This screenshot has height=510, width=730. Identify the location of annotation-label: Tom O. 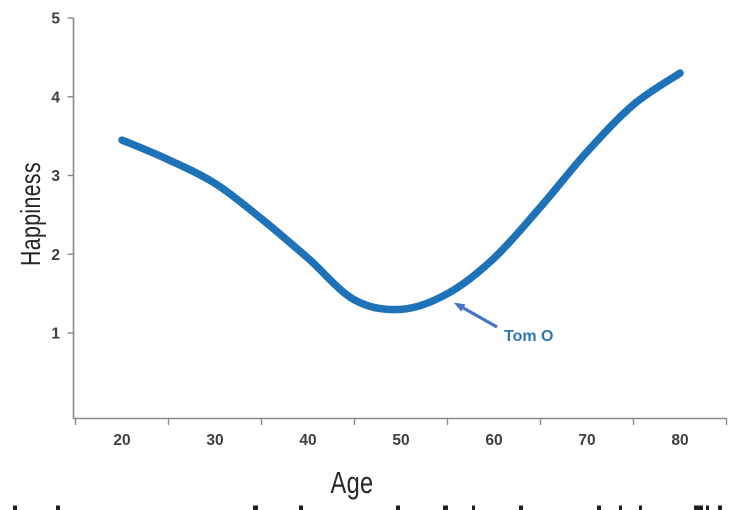
(528, 336).